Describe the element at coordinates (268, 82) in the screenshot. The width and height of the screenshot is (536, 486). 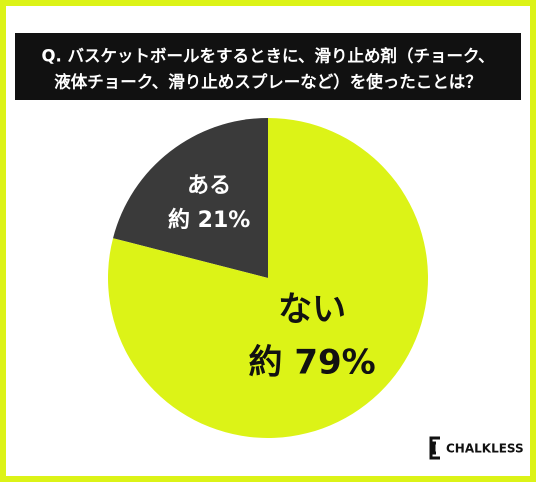
I see `chart-title: 液体チョーク、滑り止めスプレーなど）を使ったことは？` at that location.